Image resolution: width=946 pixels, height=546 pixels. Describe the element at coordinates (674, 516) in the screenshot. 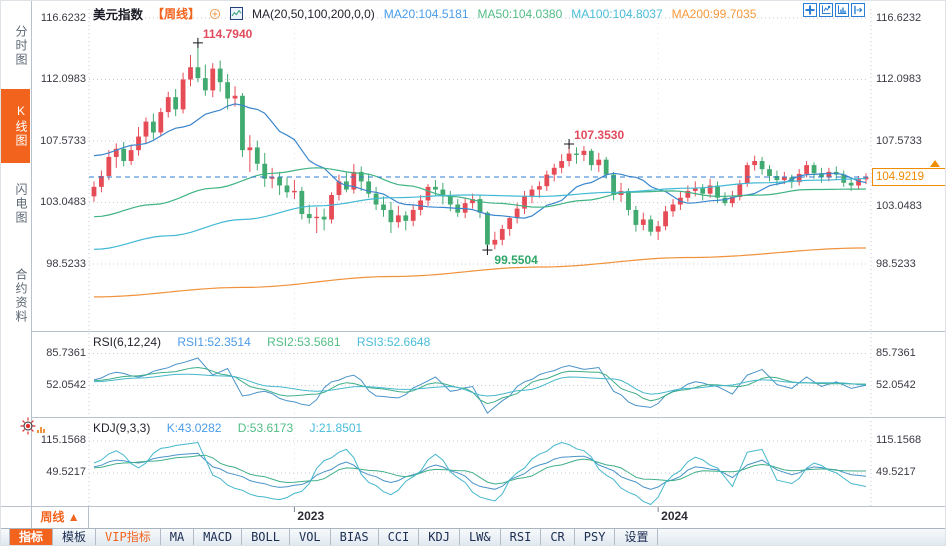

I see `year-label-1: 2024` at that location.